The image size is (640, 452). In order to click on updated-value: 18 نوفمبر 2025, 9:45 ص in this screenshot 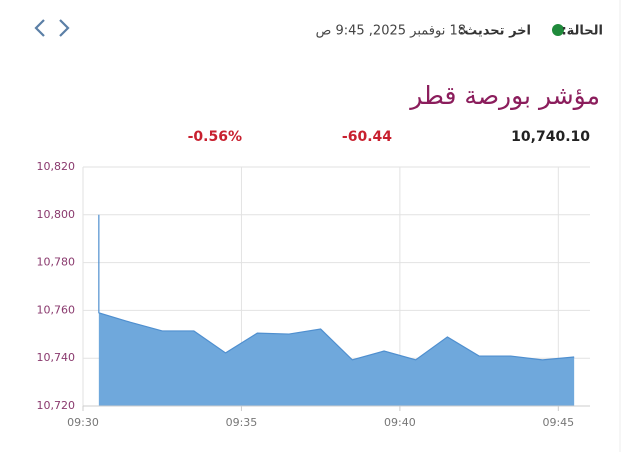, I will do `click(391, 31)`.